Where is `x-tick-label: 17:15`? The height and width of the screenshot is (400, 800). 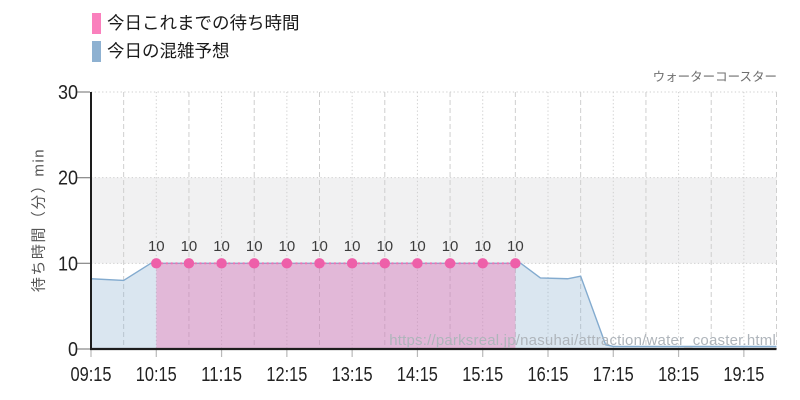
x-tick-label: 17:15 is located at coordinates (613, 375).